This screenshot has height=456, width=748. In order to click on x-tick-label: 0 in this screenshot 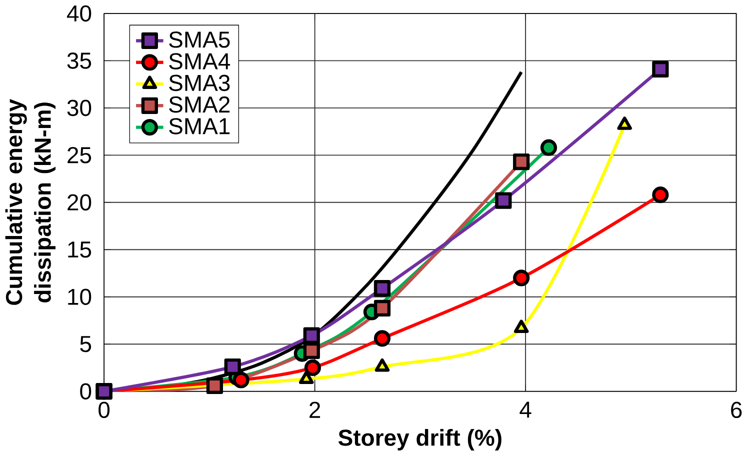, I will do `click(104, 410)`.